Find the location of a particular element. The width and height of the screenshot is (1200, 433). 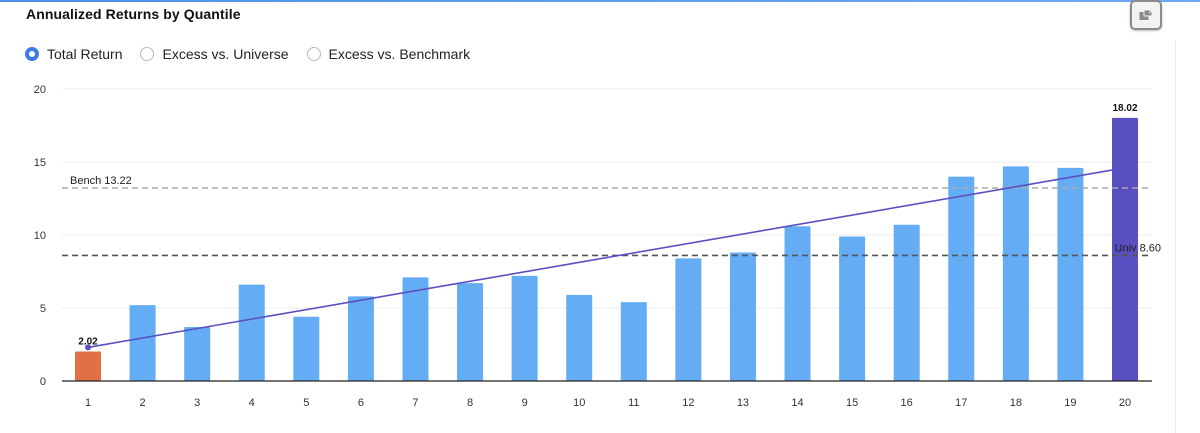

export-button is located at coordinates (1146, 15).